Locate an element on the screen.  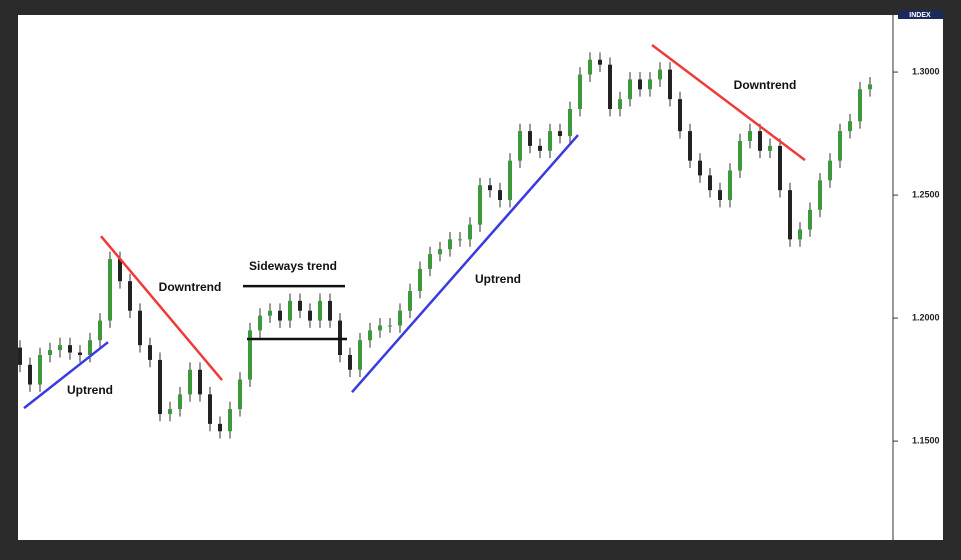
y-tick-label: 1.2000 is located at coordinates (926, 317).